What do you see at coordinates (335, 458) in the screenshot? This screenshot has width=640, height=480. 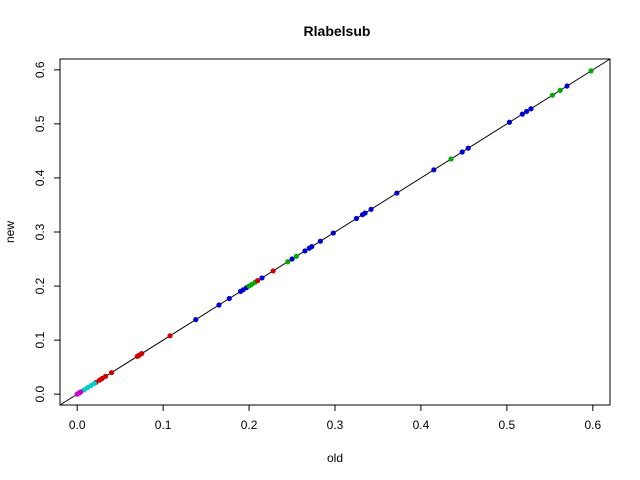 I see `x-axis-label: old` at bounding box center [335, 458].